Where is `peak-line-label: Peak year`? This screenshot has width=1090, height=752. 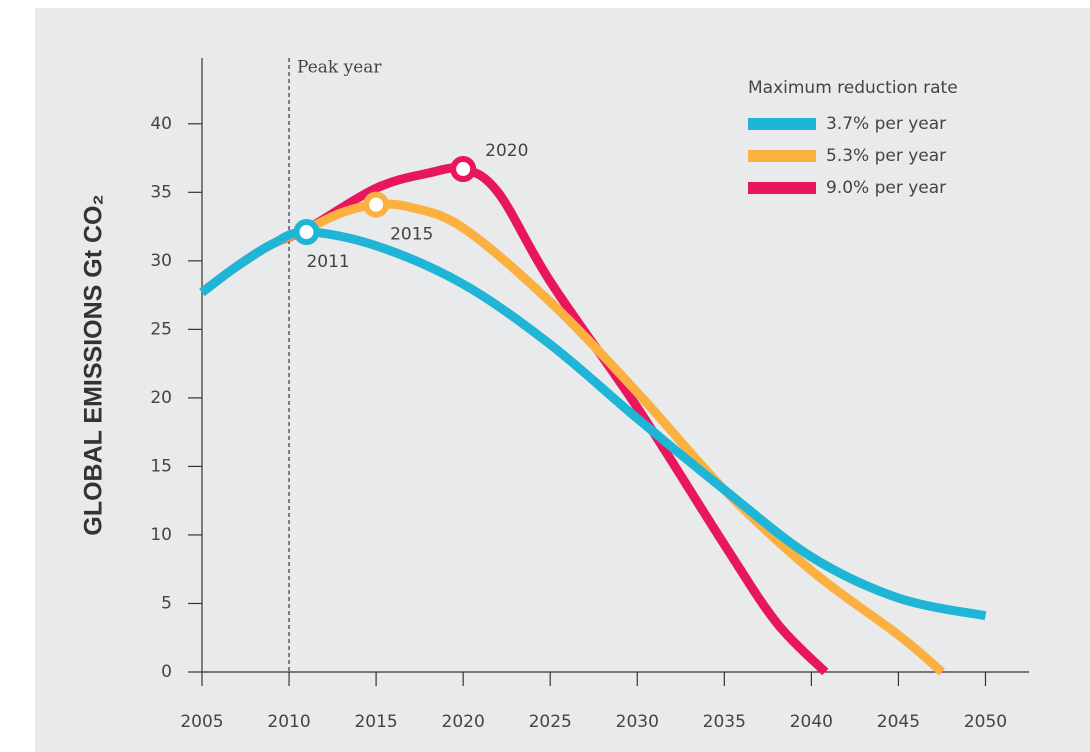 peak-line-label: Peak year is located at coordinates (339, 68).